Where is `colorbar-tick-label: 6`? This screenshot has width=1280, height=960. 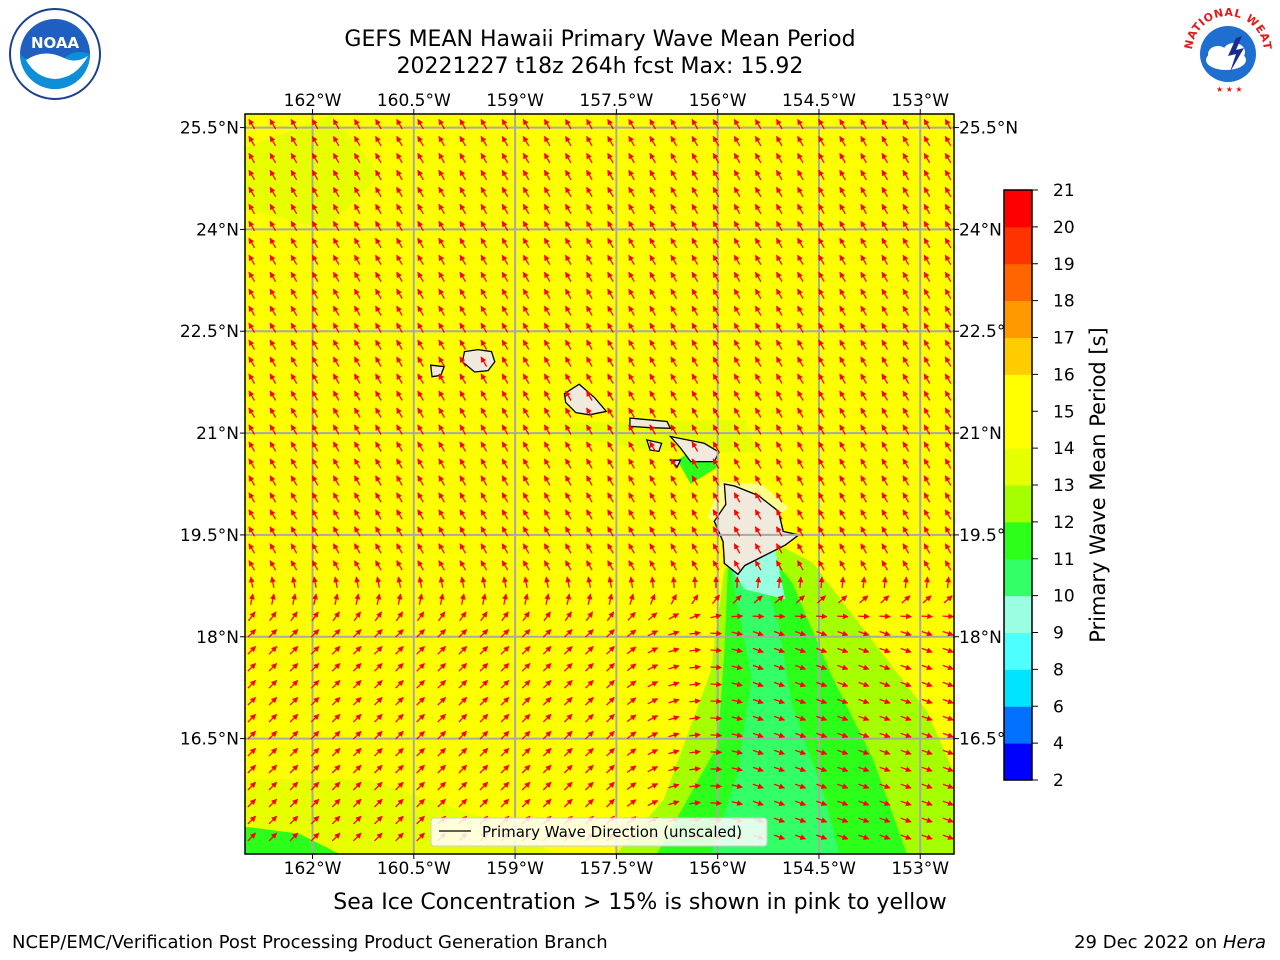
colorbar-tick-label: 6 is located at coordinates (1058, 707).